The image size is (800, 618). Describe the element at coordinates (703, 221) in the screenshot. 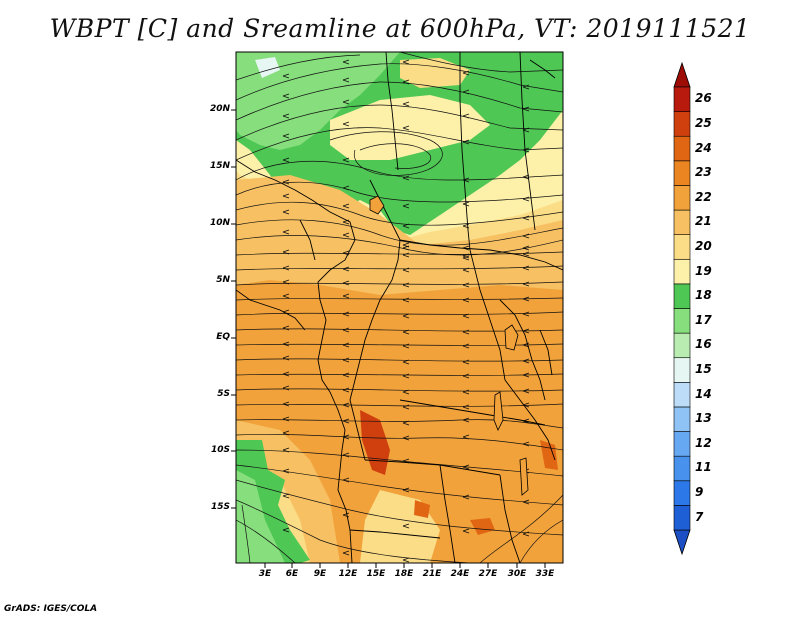

I see `colorbar-label: 21` at that location.